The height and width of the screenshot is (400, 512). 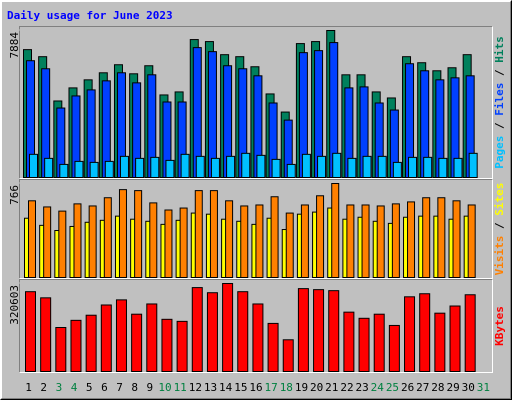 What do you see at coordinates (346, 387) in the screenshot?
I see `x-tick-label: 22` at bounding box center [346, 387].